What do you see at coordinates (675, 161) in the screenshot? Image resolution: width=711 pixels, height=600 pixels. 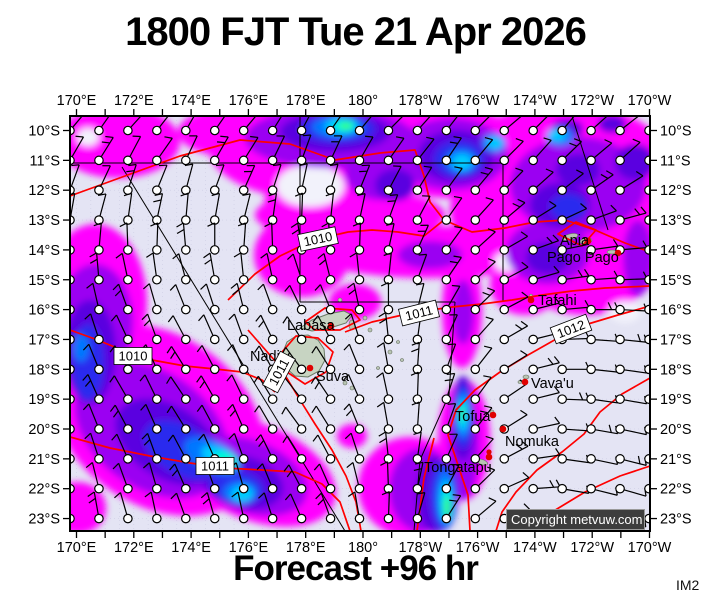 I see `lat-label: 11°S` at bounding box center [675, 161].